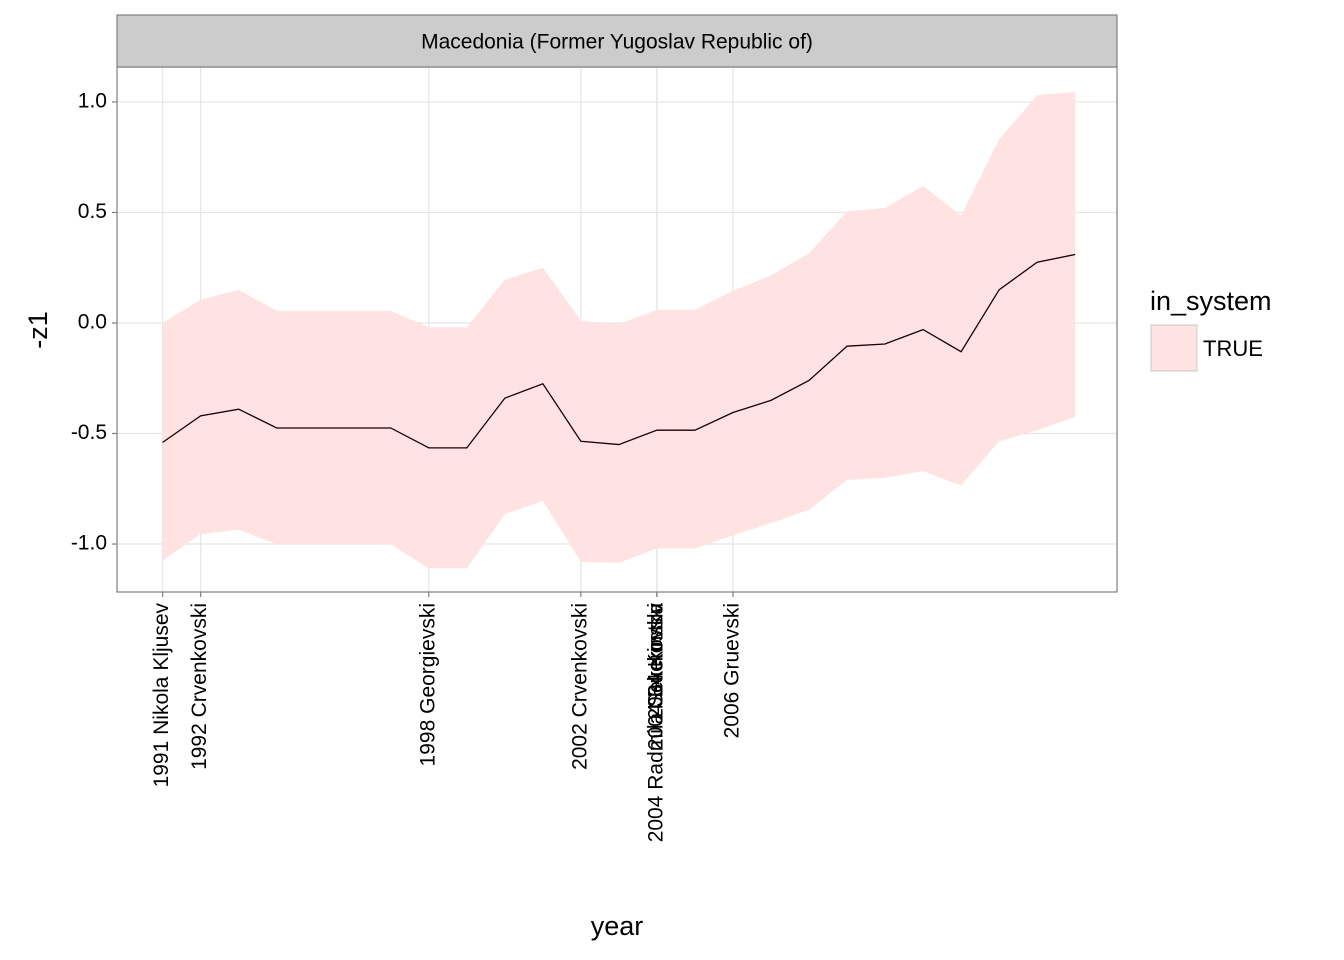 The image size is (1344, 960). What do you see at coordinates (89, 432) in the screenshot?
I see `y-tick-label: -0.5` at bounding box center [89, 432].